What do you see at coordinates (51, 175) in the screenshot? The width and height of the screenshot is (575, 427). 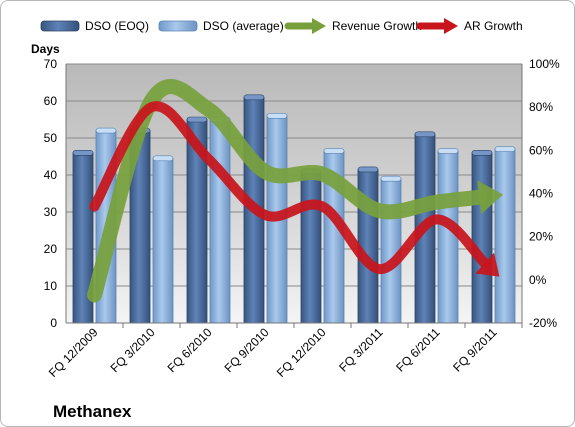 I see `y-left-tick-label: 40` at bounding box center [51, 175].